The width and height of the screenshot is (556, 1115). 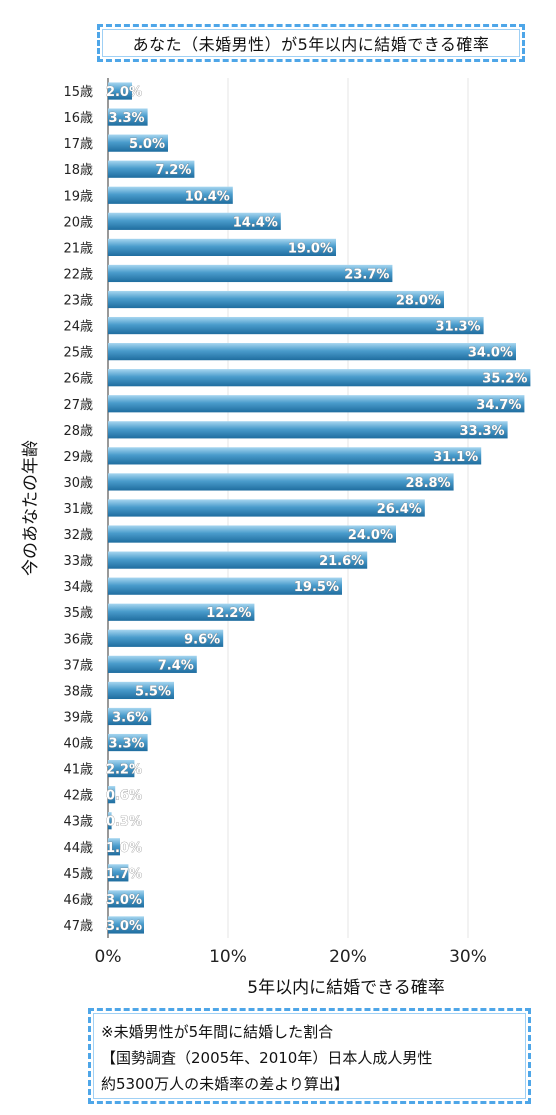 What do you see at coordinates (78, 639) in the screenshot?
I see `y-tick-label: 36歳` at bounding box center [78, 639].